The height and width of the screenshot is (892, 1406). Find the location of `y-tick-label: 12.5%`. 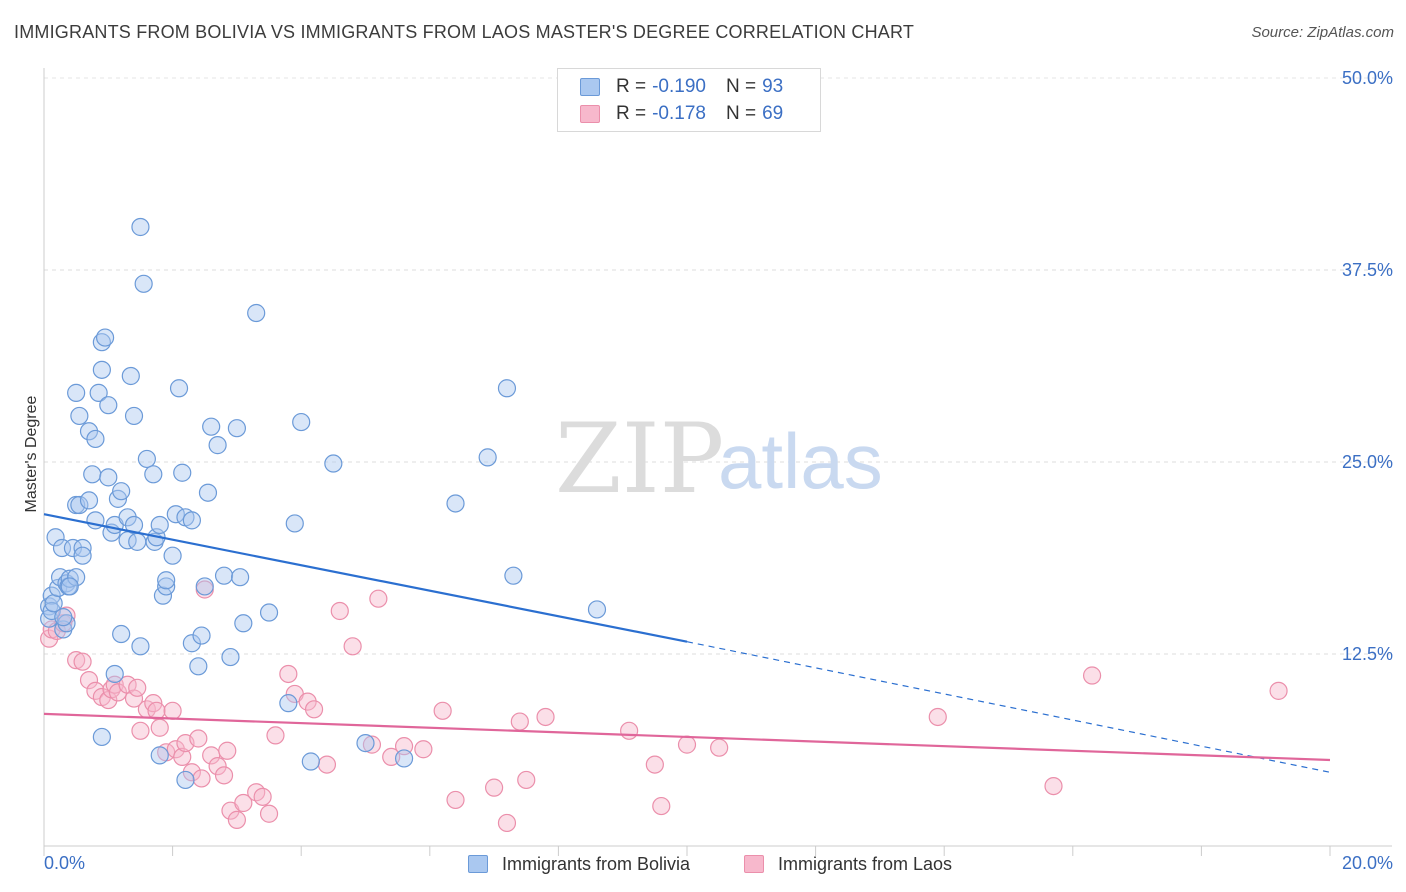

y-tick-label: 12.5% is located at coordinates (1367, 654).